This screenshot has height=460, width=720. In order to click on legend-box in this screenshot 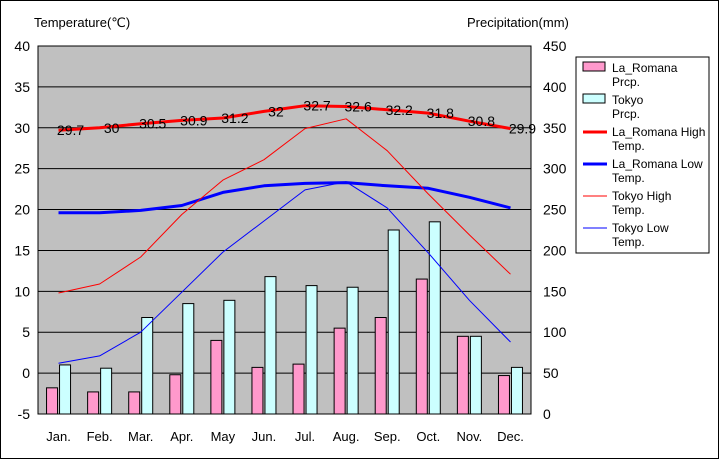, I will do `click(642, 155)`.